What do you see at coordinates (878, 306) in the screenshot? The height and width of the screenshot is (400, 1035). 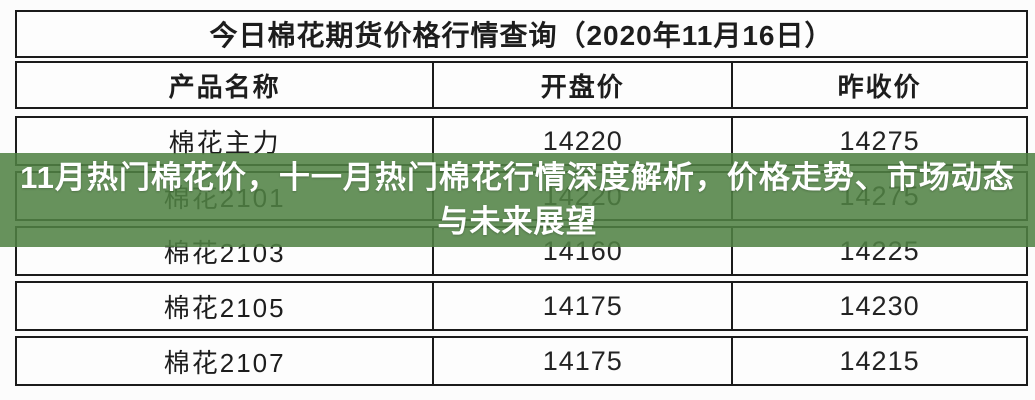 I see `prev-close-cell: 14230` at bounding box center [878, 306].